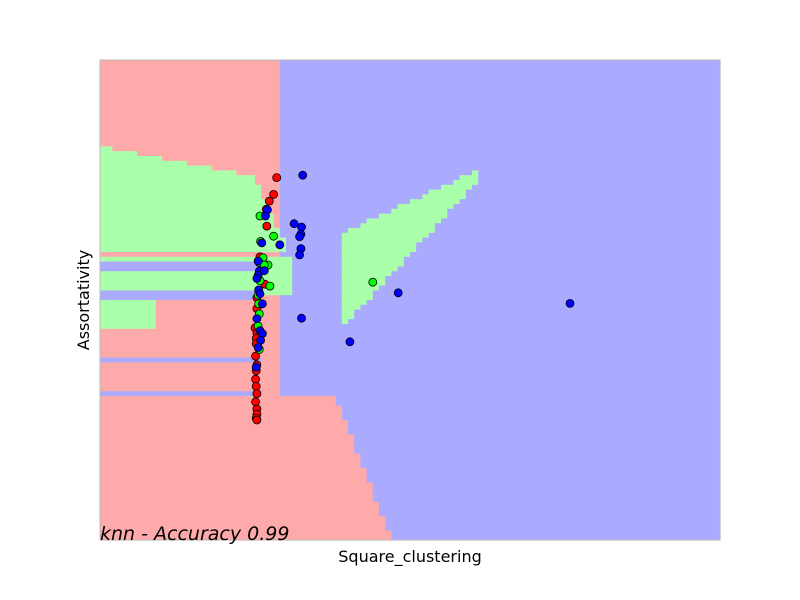  Describe the element at coordinates (409, 557) in the screenshot. I see `x-axis-label: Square_clustering` at that location.